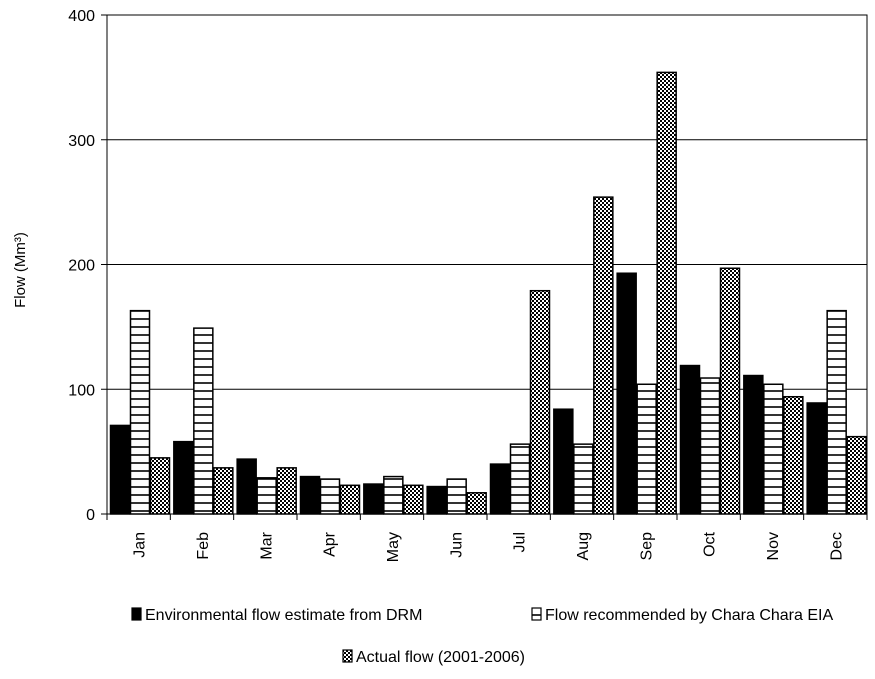 Image resolution: width=875 pixels, height=679 pixels. I want to click on legend-item: Actual flow (2001-2006), so click(433, 657).